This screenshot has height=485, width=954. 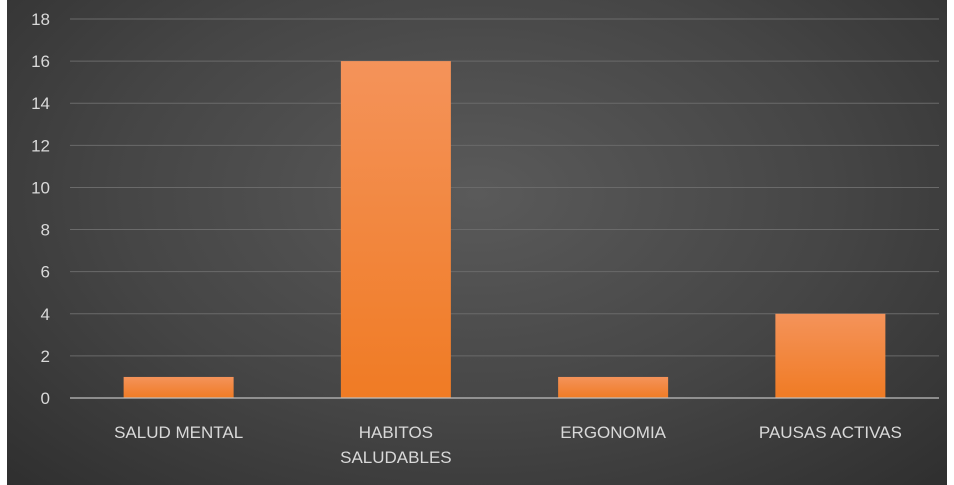 I want to click on x-tick-label: SALUD MENTAL, so click(x=178, y=432).